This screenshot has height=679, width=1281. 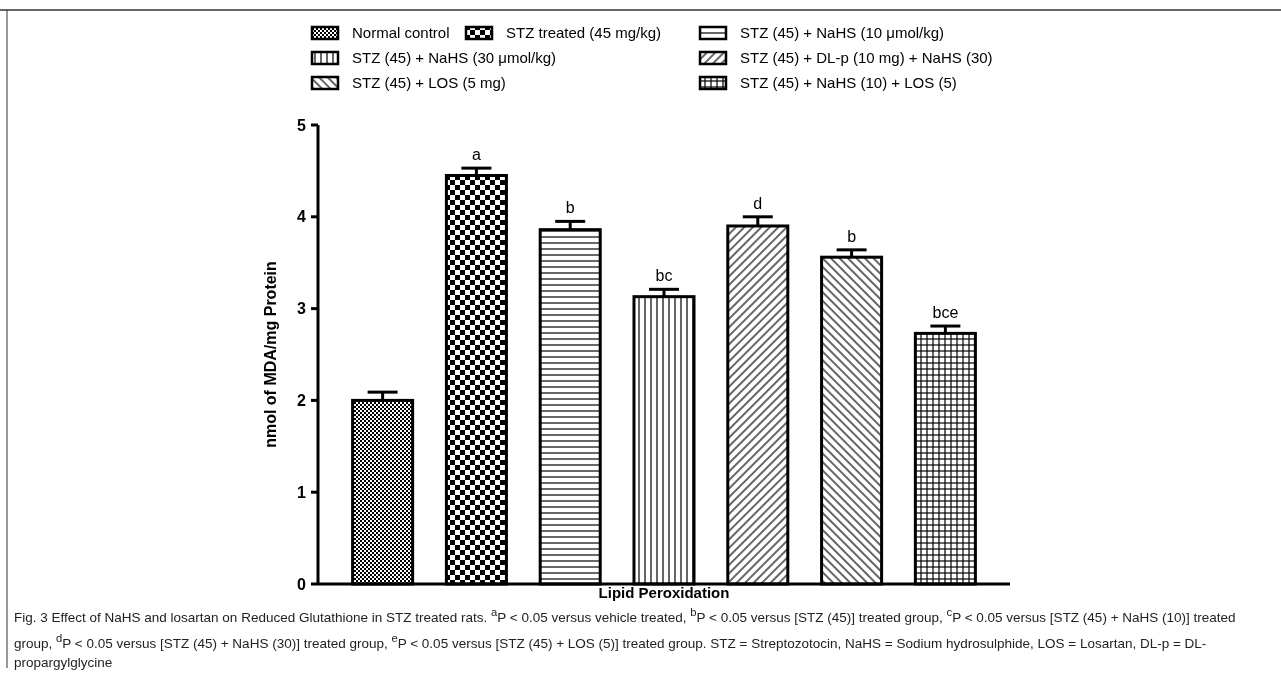 I want to click on data-label: bce, so click(x=945, y=313).